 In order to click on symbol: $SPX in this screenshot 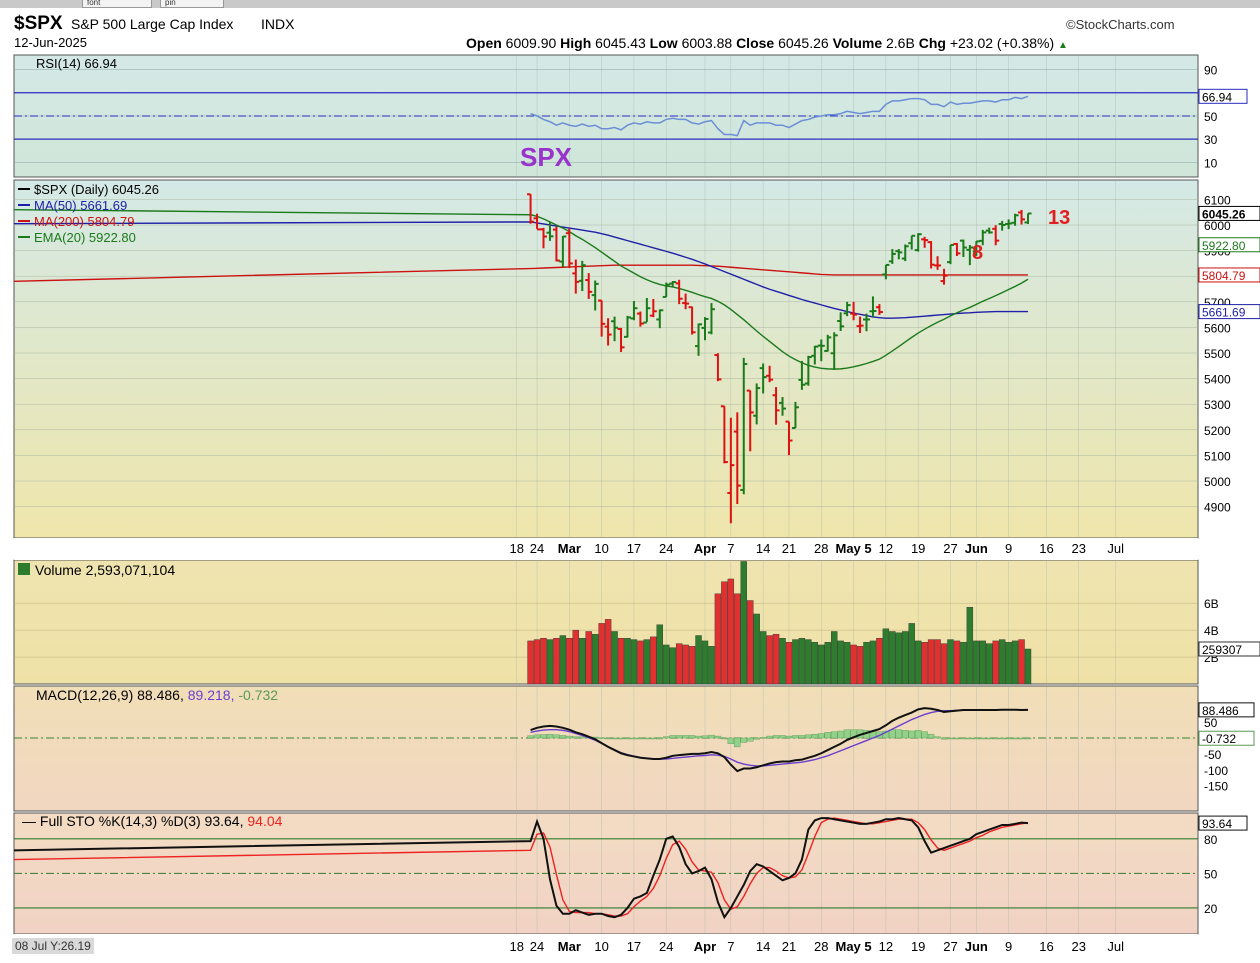, I will do `click(38, 23)`.